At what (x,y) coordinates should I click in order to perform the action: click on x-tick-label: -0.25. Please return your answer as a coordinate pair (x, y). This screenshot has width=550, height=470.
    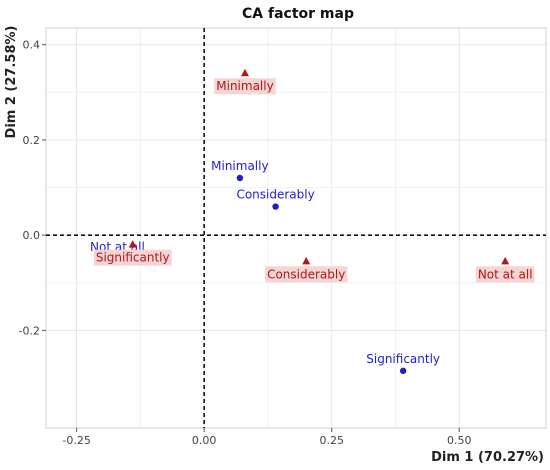
    Looking at the image, I should click on (76, 440).